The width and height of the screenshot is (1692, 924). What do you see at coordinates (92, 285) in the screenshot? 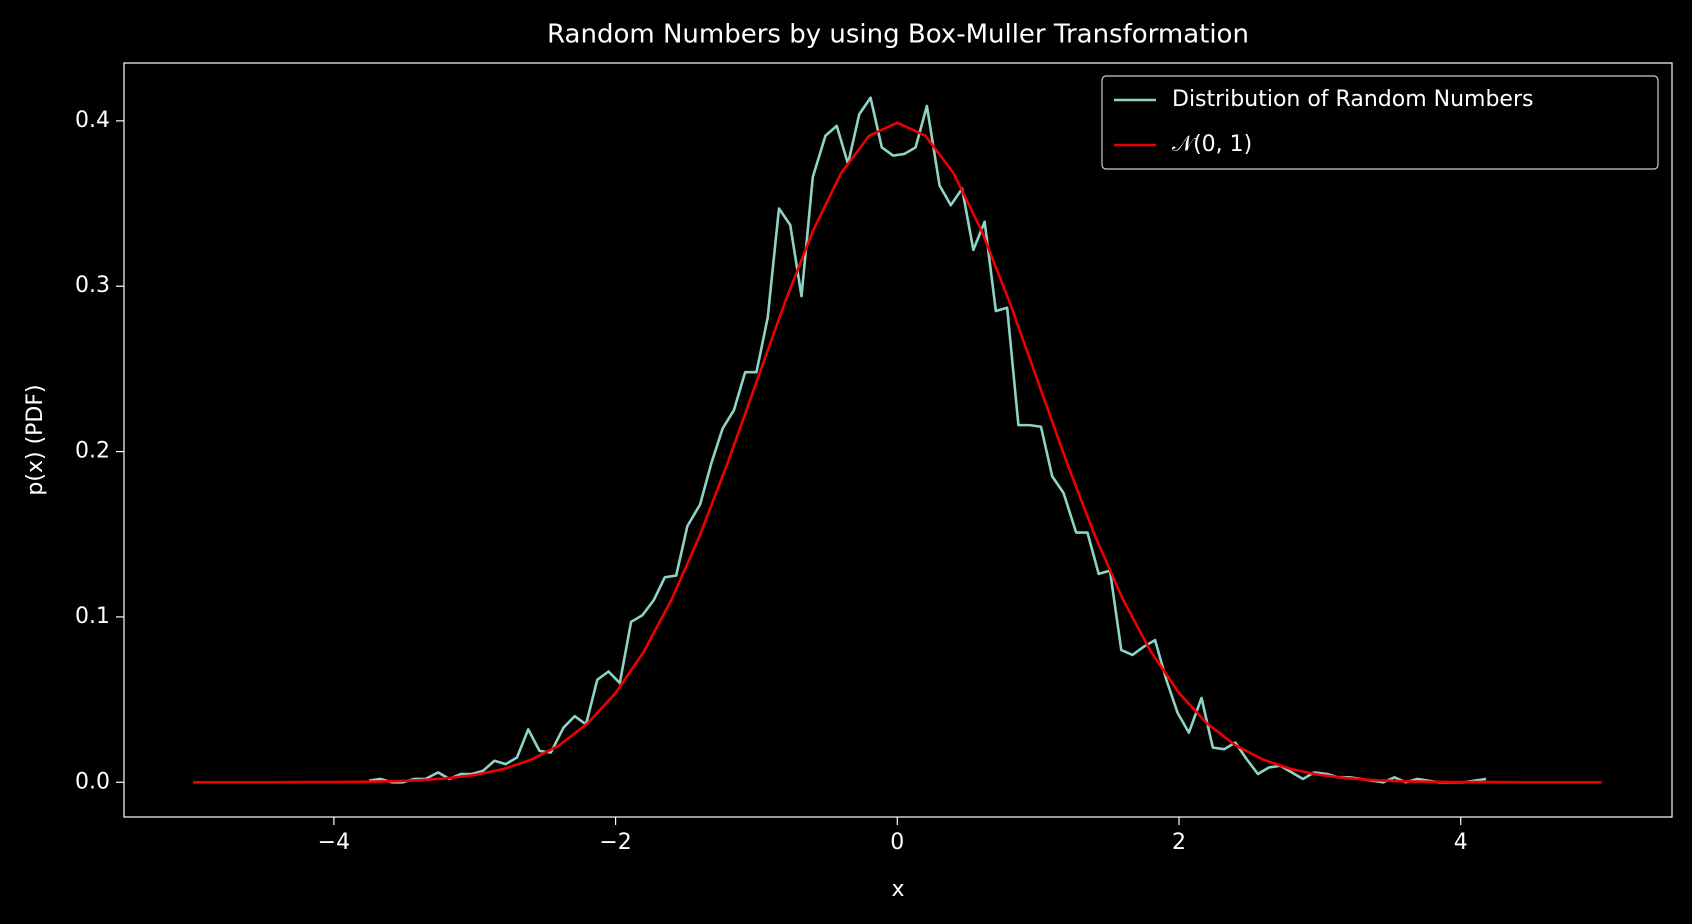
I see `y-tick-label: 0.3` at bounding box center [92, 285].